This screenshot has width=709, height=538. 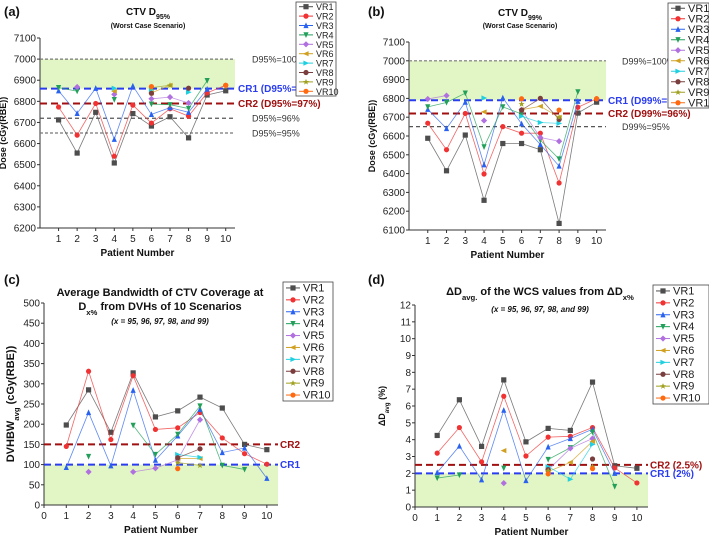 I want to click on reference-line-label: D95%=100%, so click(x=278, y=60).